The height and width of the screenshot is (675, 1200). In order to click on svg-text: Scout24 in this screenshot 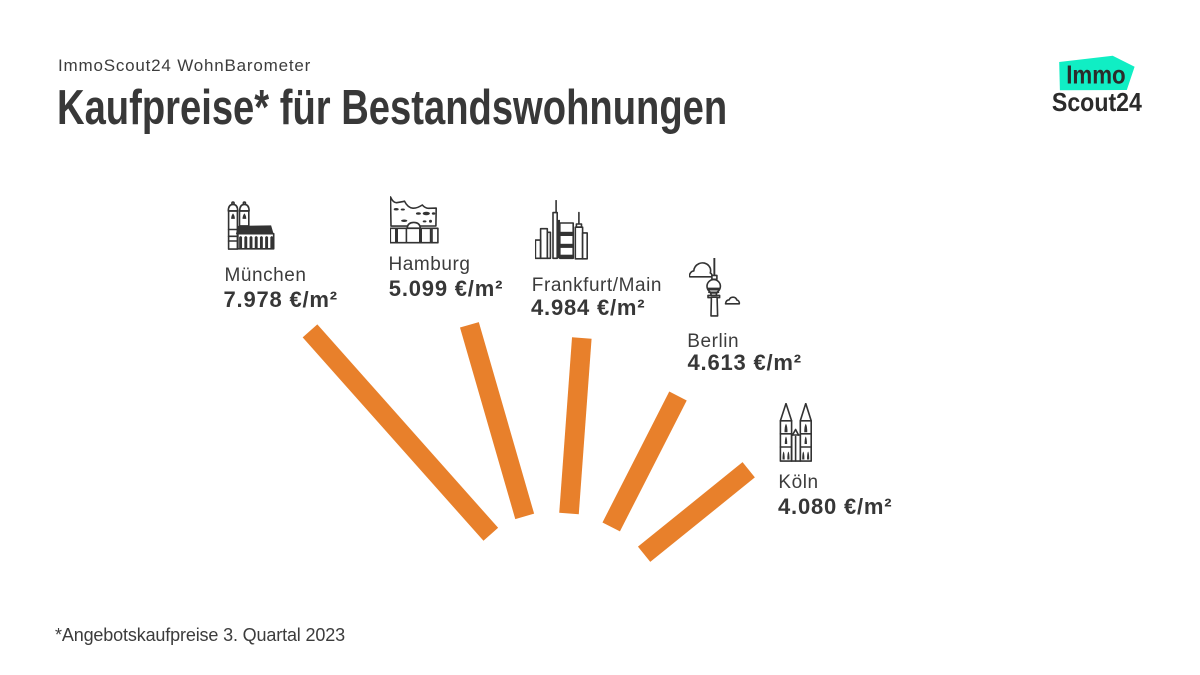, I will do `click(1097, 101)`.